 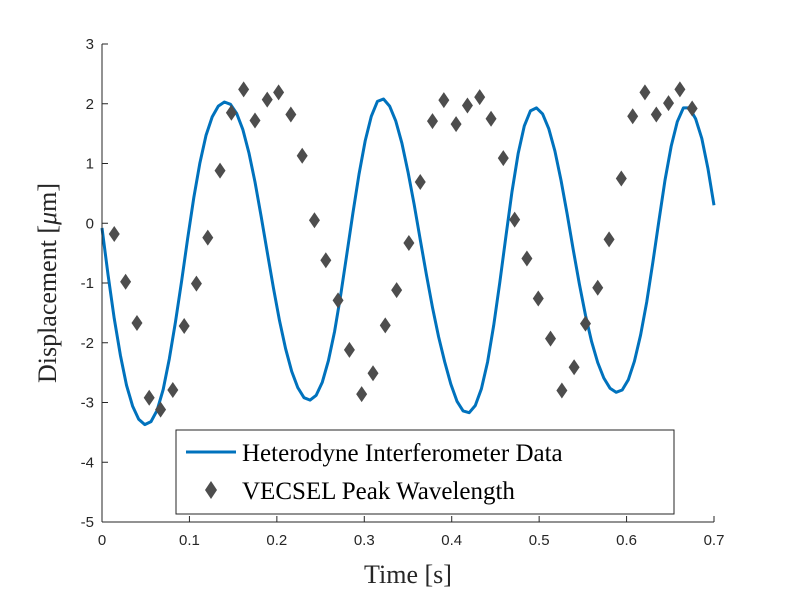 What do you see at coordinates (211, 490) in the screenshot?
I see `legend-diamond-sample` at bounding box center [211, 490].